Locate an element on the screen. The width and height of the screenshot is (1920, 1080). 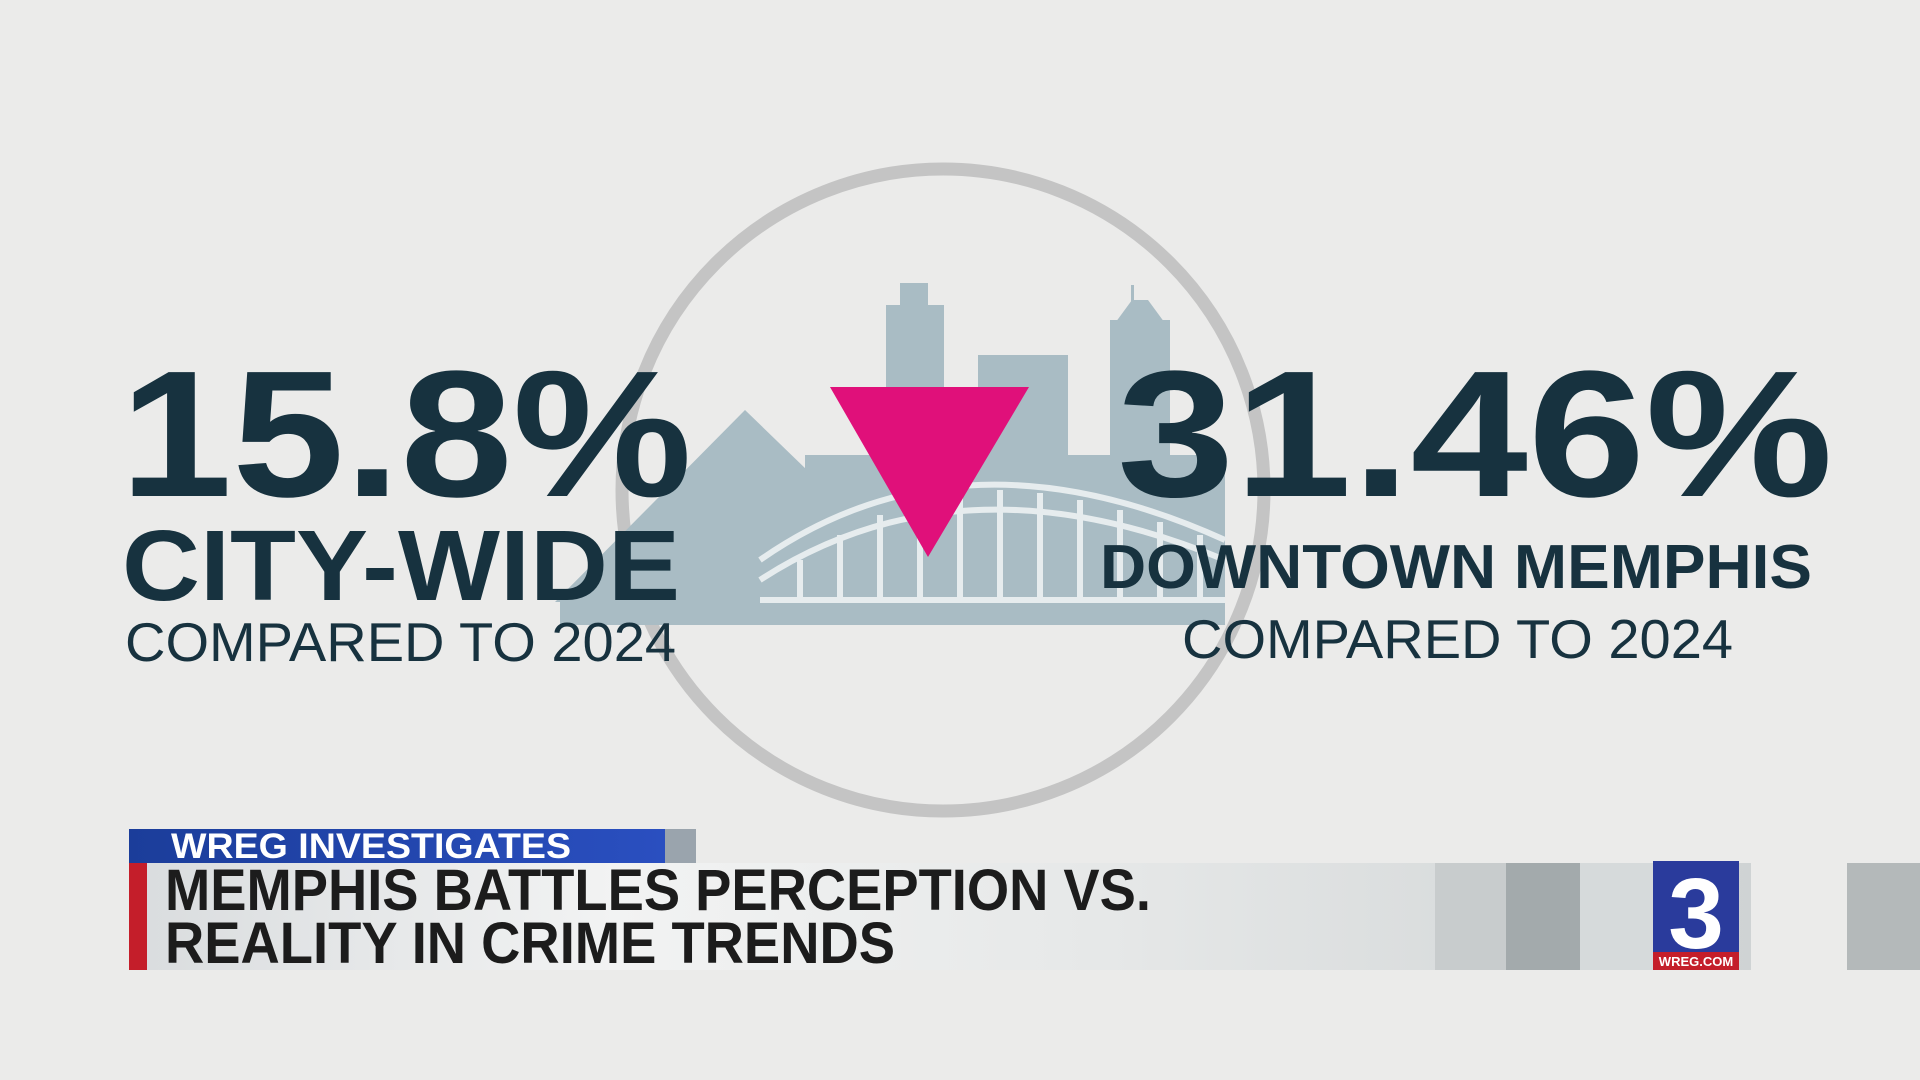
stat-label: CITY-WIDE is located at coordinates (401, 566).